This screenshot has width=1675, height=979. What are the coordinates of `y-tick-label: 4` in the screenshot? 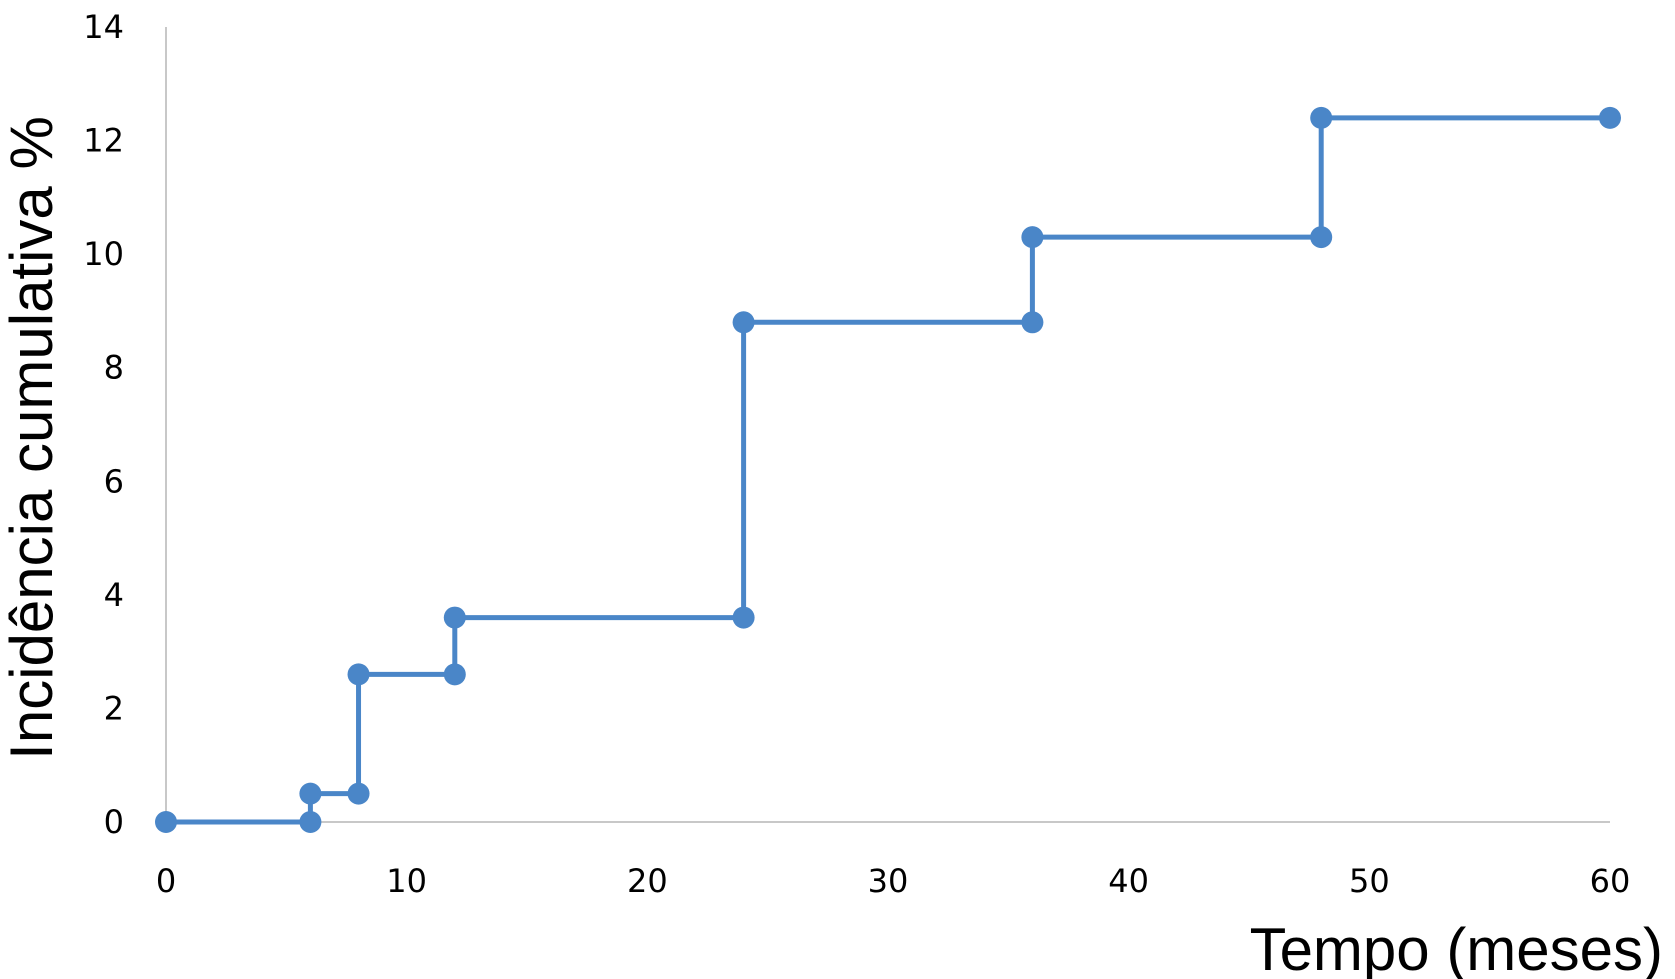 It's located at (114, 595).